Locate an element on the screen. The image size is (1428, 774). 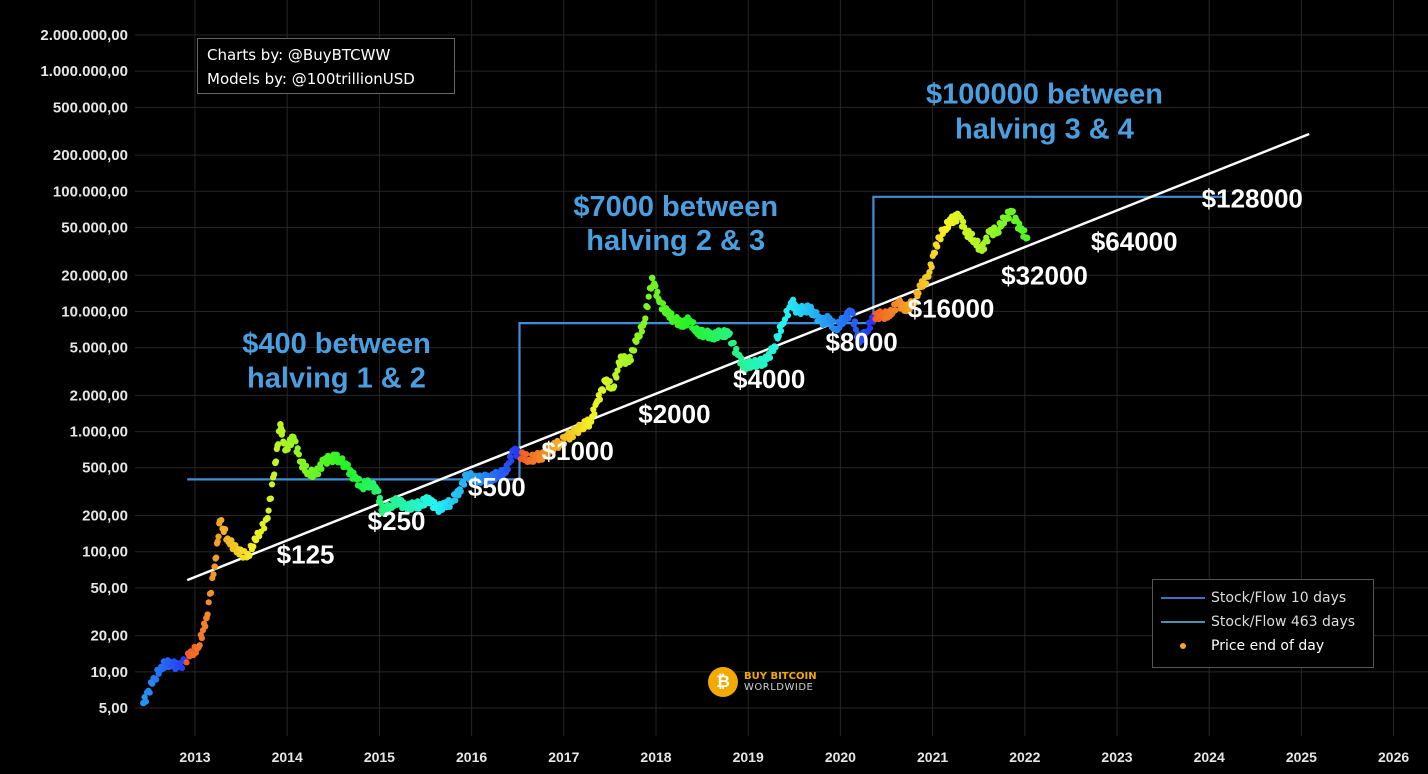
price-level-label: $16000 is located at coordinates (951, 309).